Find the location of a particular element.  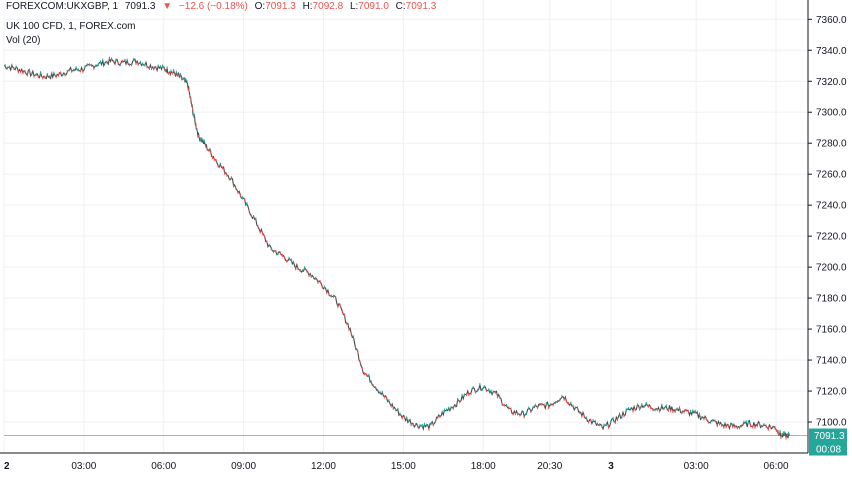

y-tick-label: 7140.0 is located at coordinates (831, 361).